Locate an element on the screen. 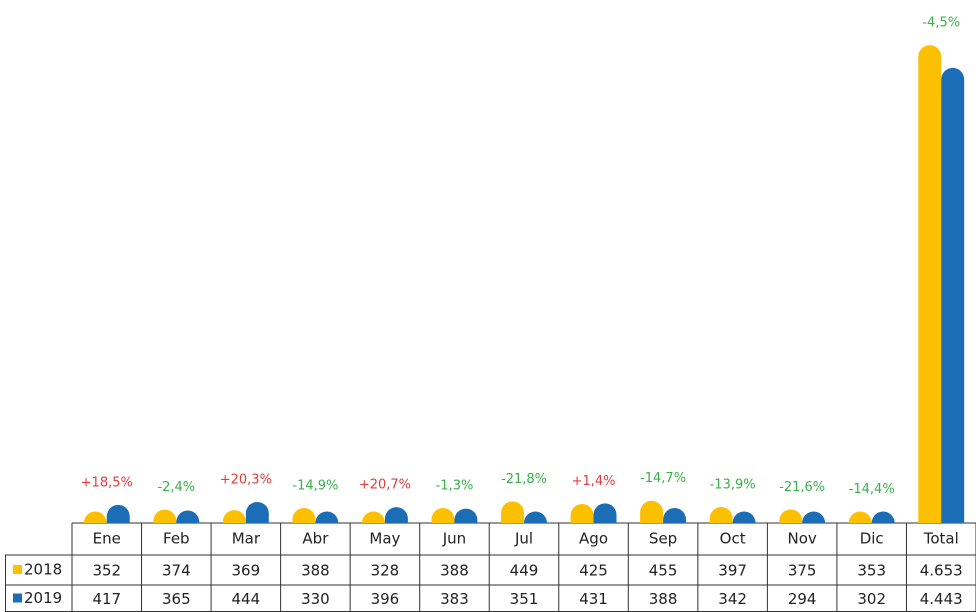  table-value: 352 is located at coordinates (106, 571).